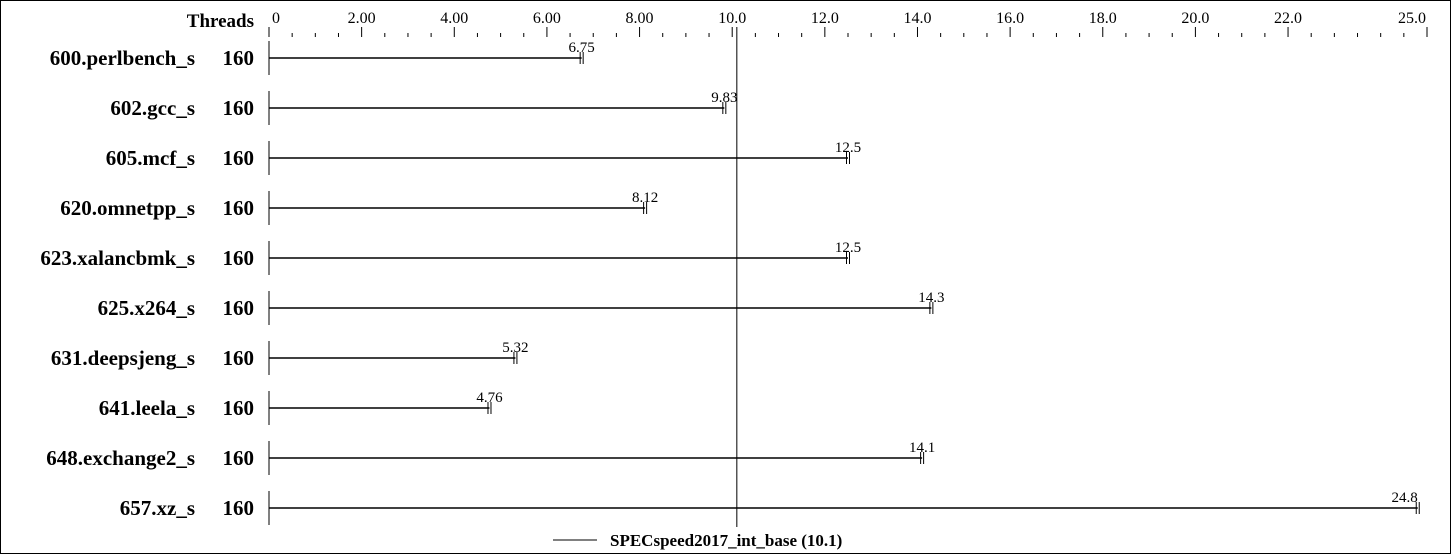  What do you see at coordinates (521, 307) in the screenshot?
I see `benchmark-row: 625.x264_s 160 14.3` at bounding box center [521, 307].